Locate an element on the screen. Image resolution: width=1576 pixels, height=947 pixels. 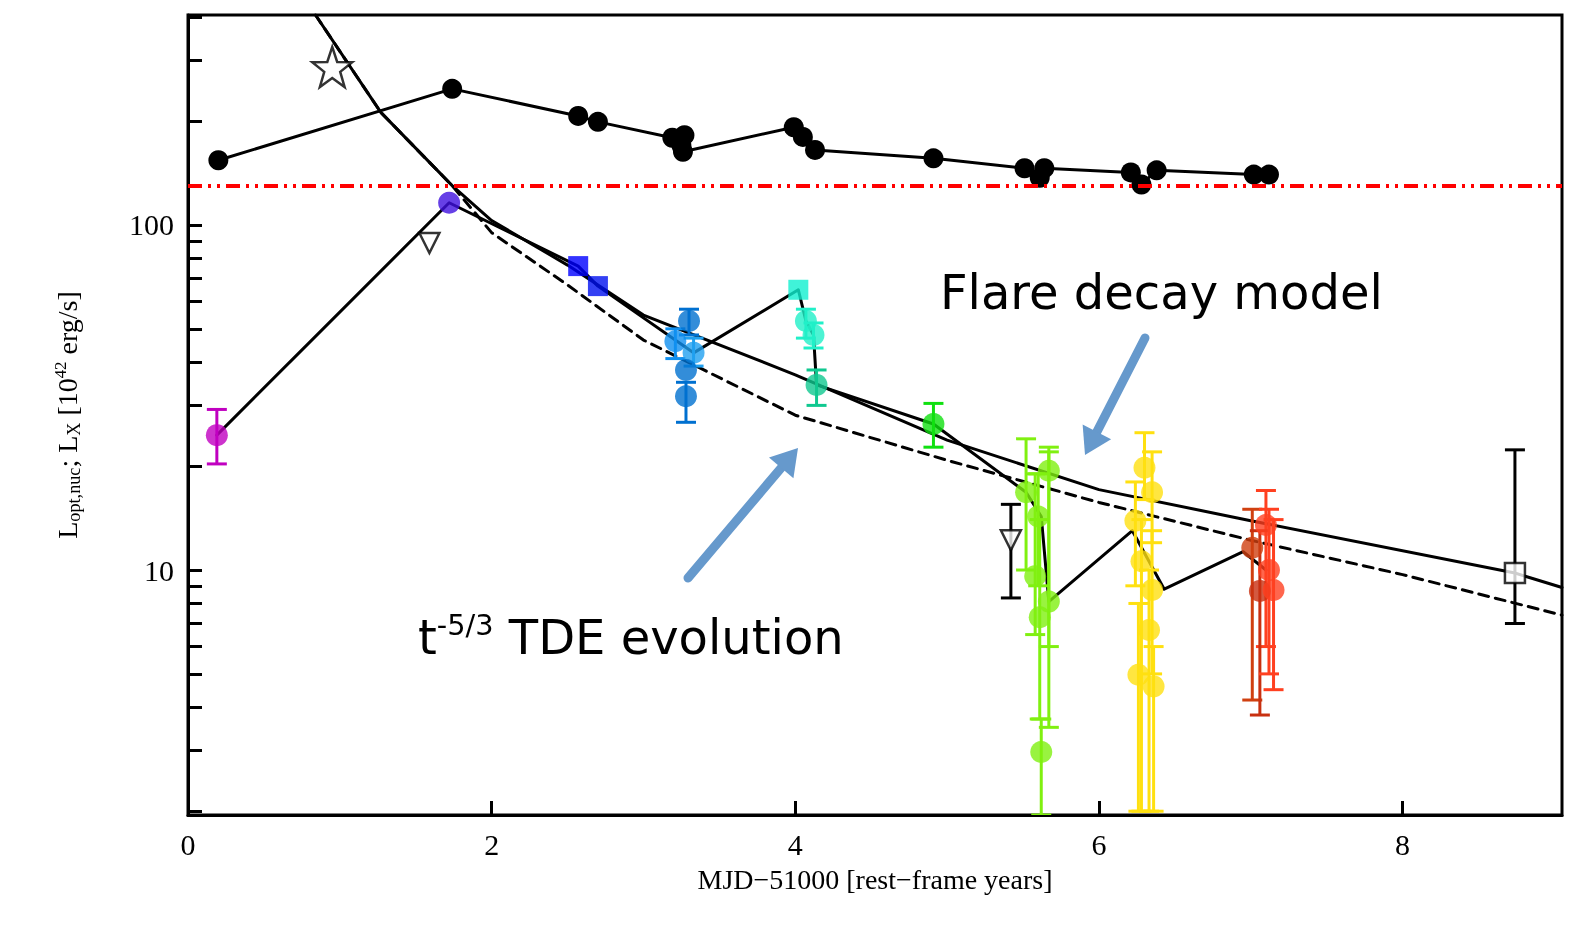
x-tick-label: 4 is located at coordinates (795, 844).